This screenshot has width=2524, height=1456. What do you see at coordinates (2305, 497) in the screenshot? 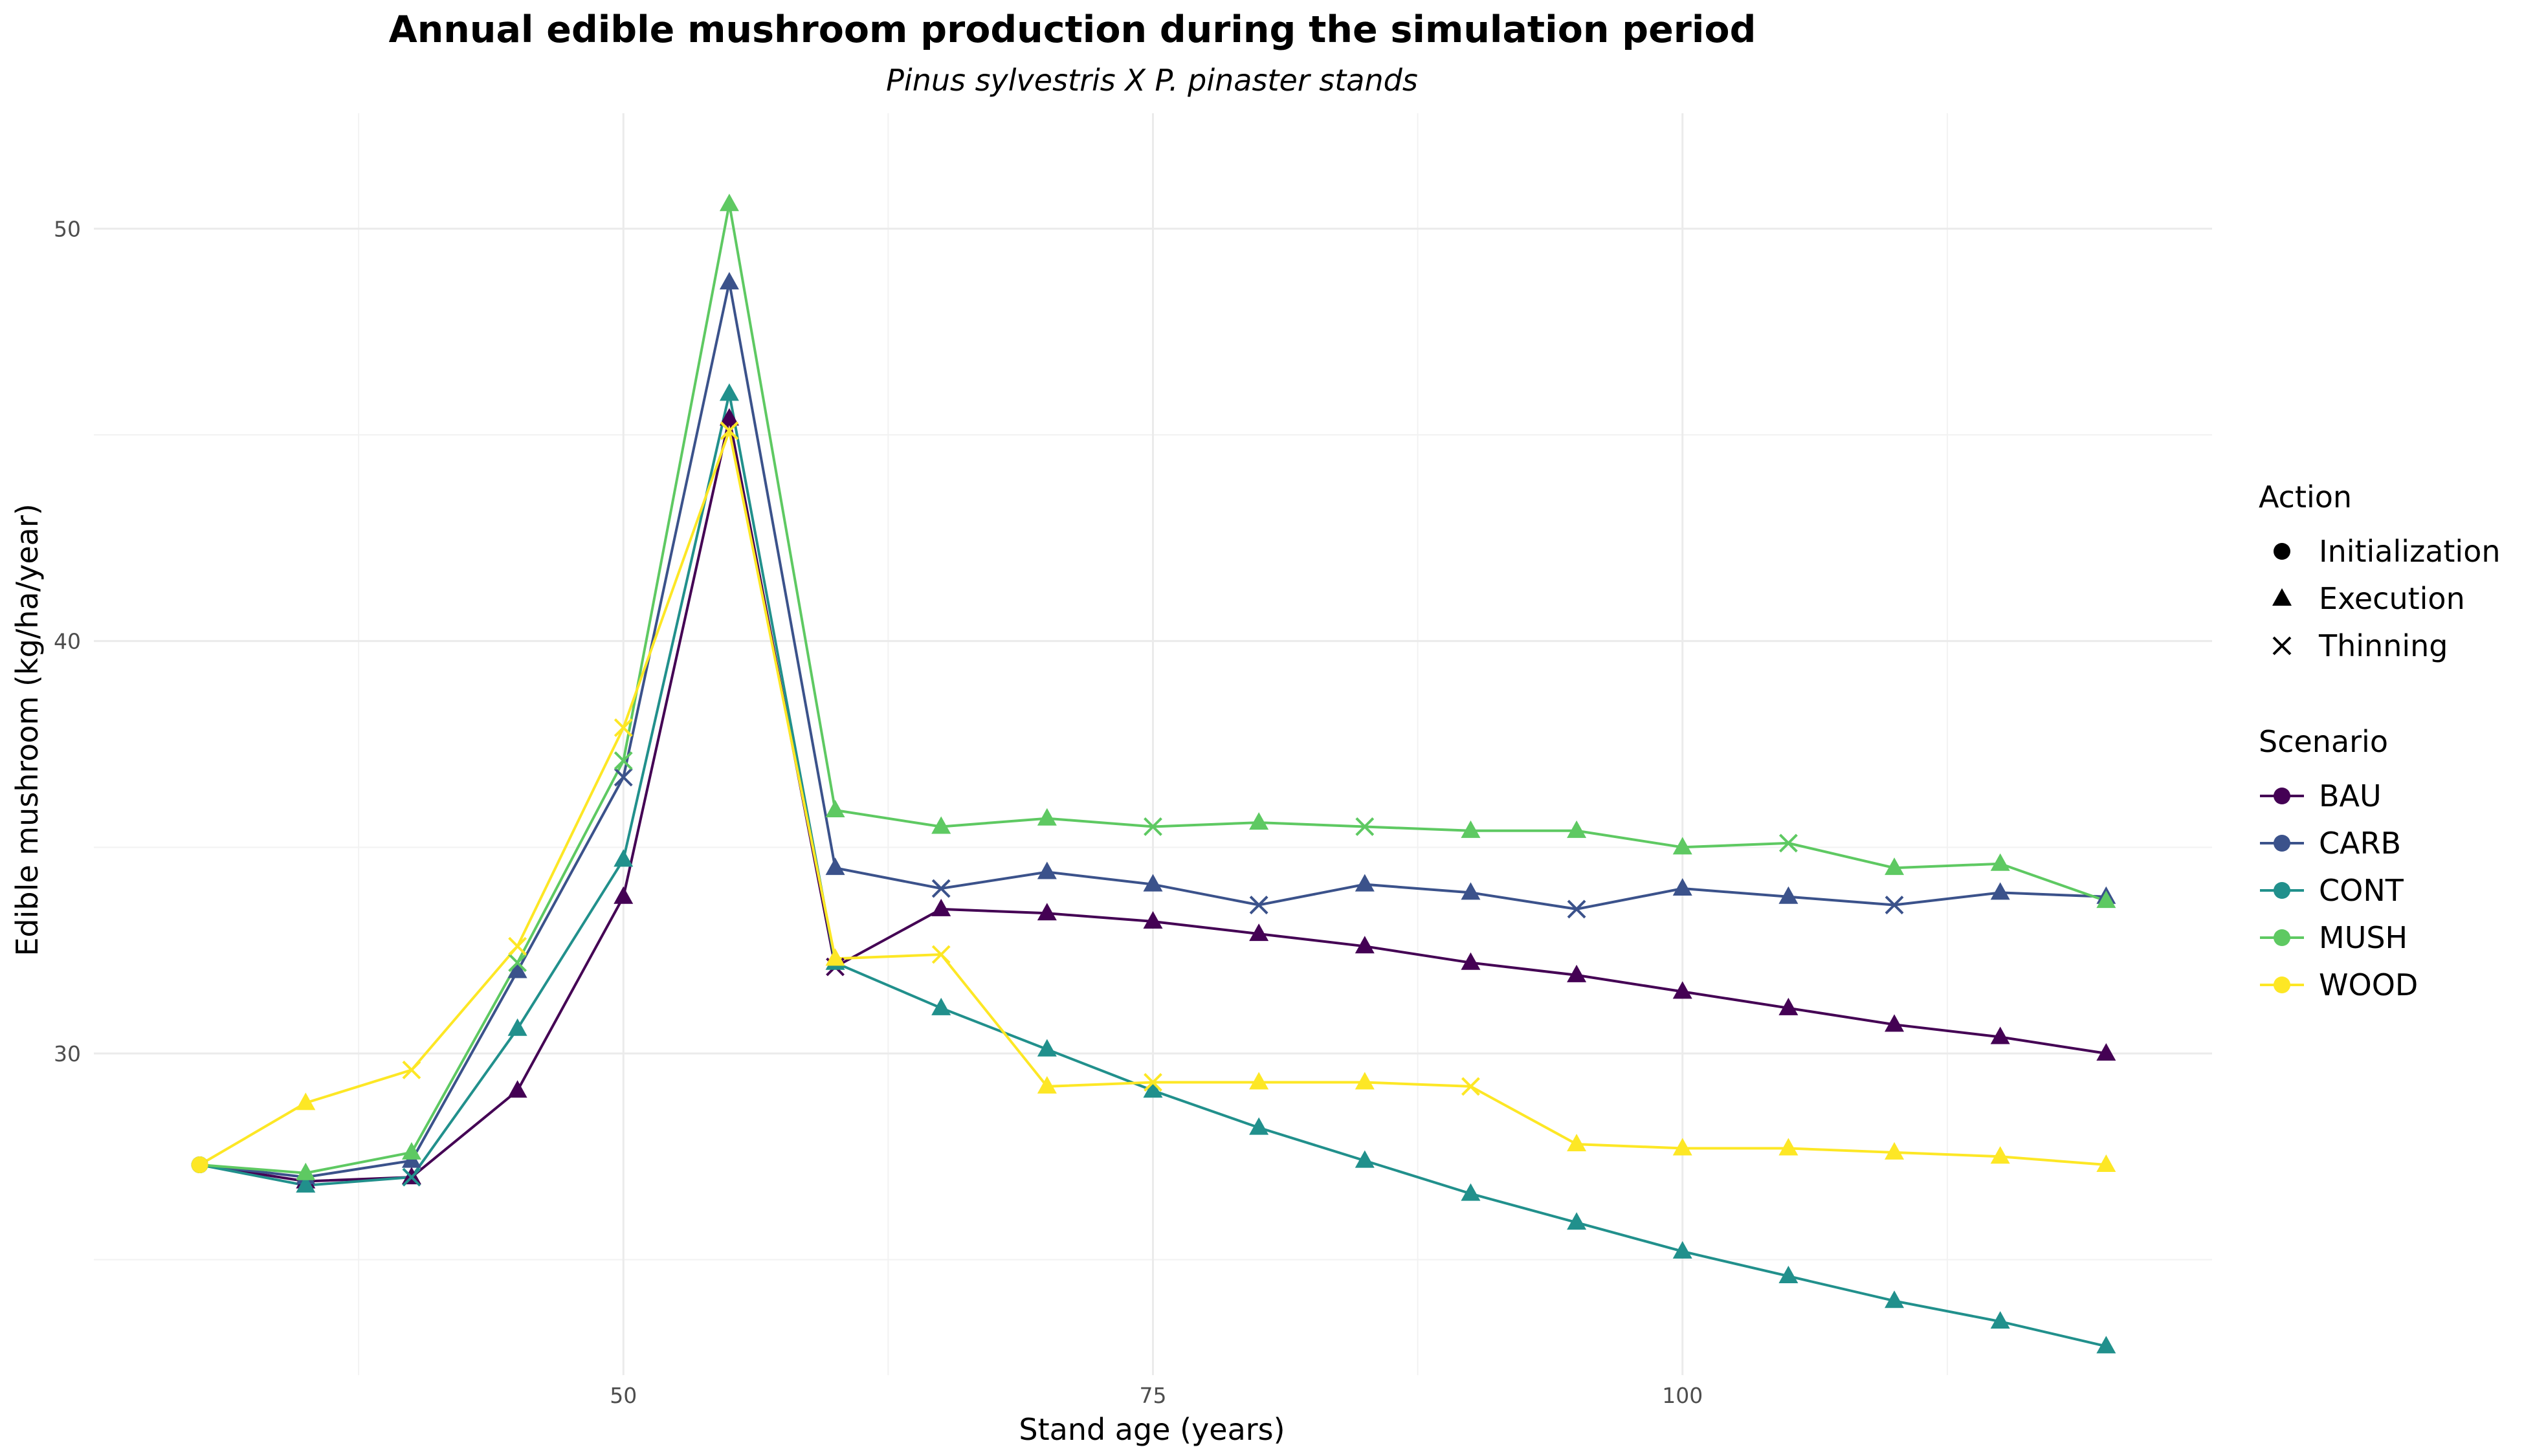
I see `legend-action-title: Action` at bounding box center [2305, 497].